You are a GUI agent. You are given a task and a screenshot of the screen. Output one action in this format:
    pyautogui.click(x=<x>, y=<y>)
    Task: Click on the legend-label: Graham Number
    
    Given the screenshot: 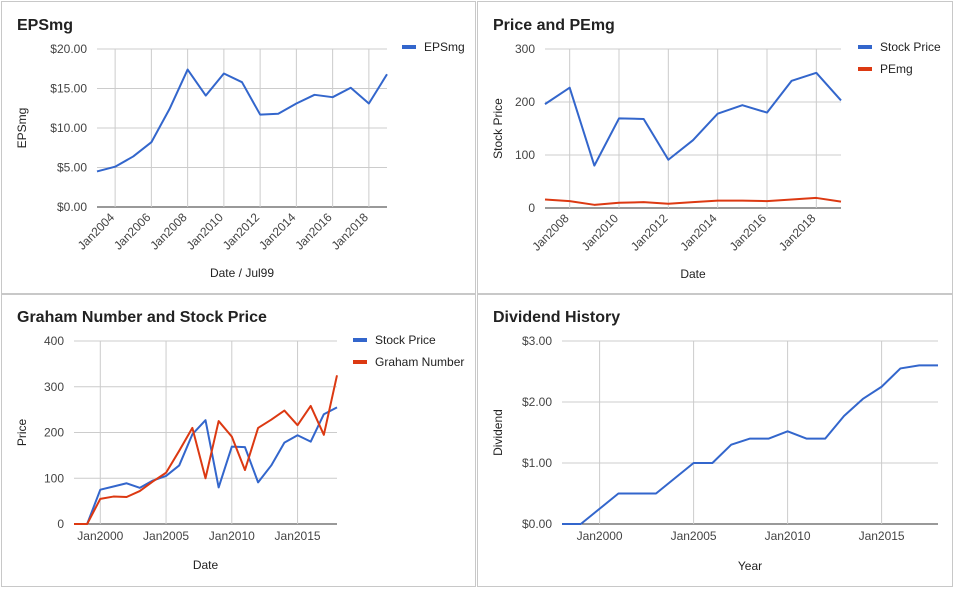 What is the action you would take?
    pyautogui.click(x=419, y=362)
    